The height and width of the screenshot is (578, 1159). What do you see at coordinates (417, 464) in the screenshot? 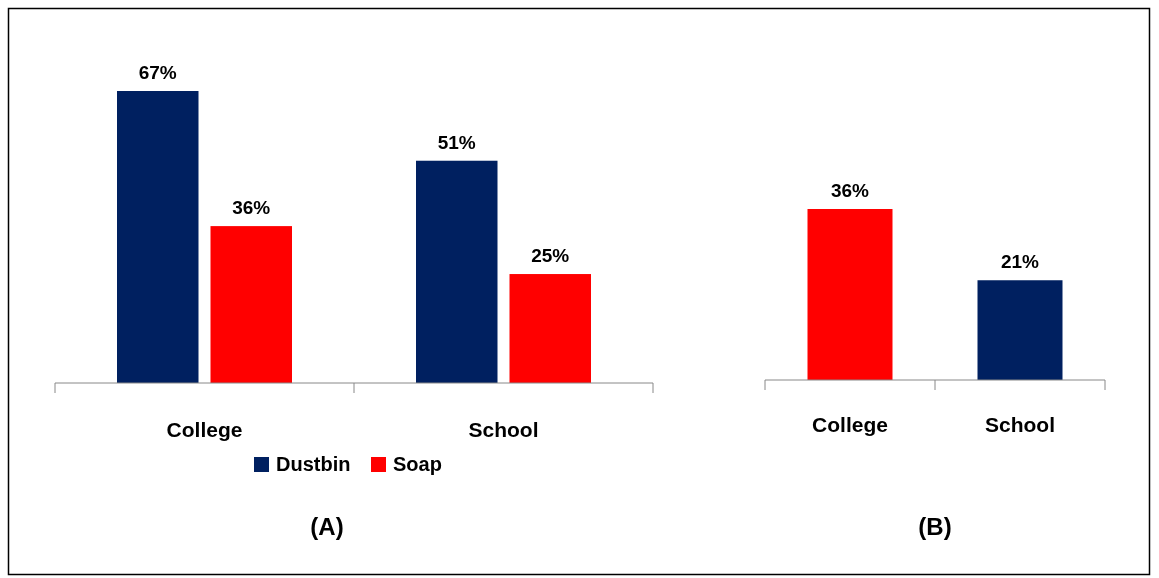
I see `legend-label: Soap` at bounding box center [417, 464].